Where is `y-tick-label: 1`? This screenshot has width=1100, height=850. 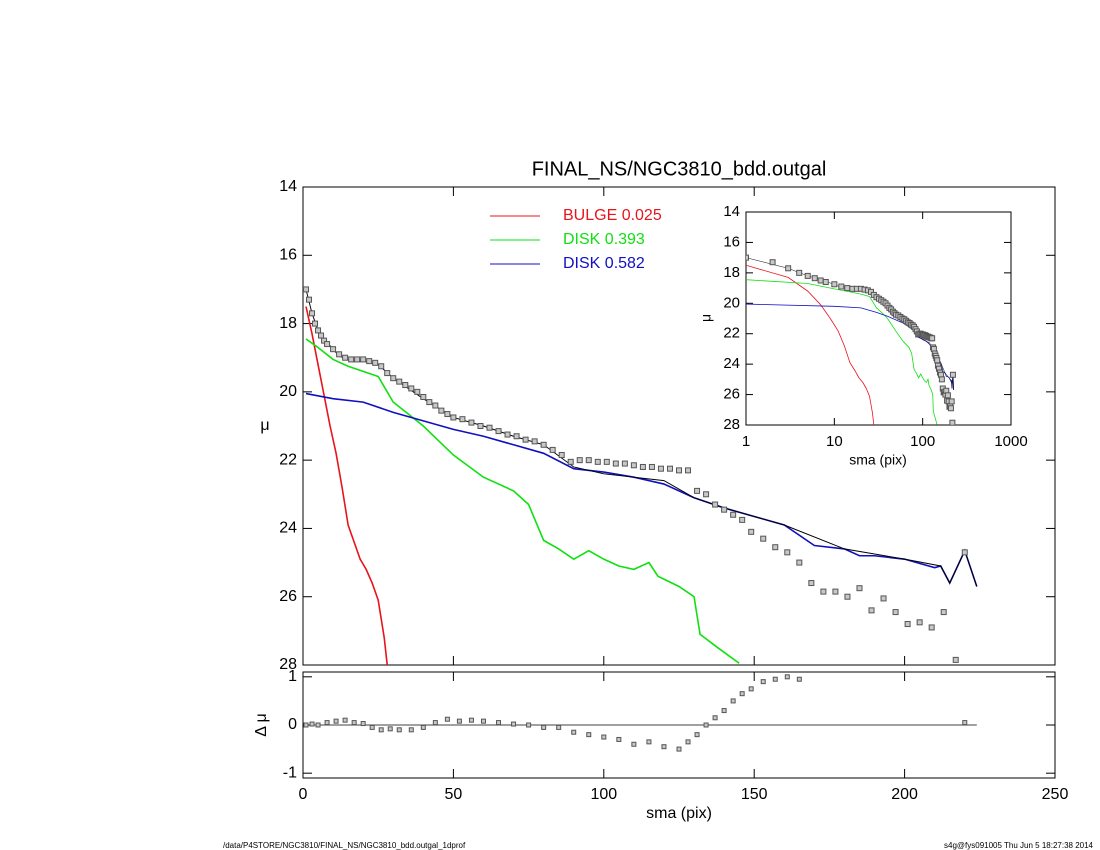 y-tick-label: 1 is located at coordinates (292, 676).